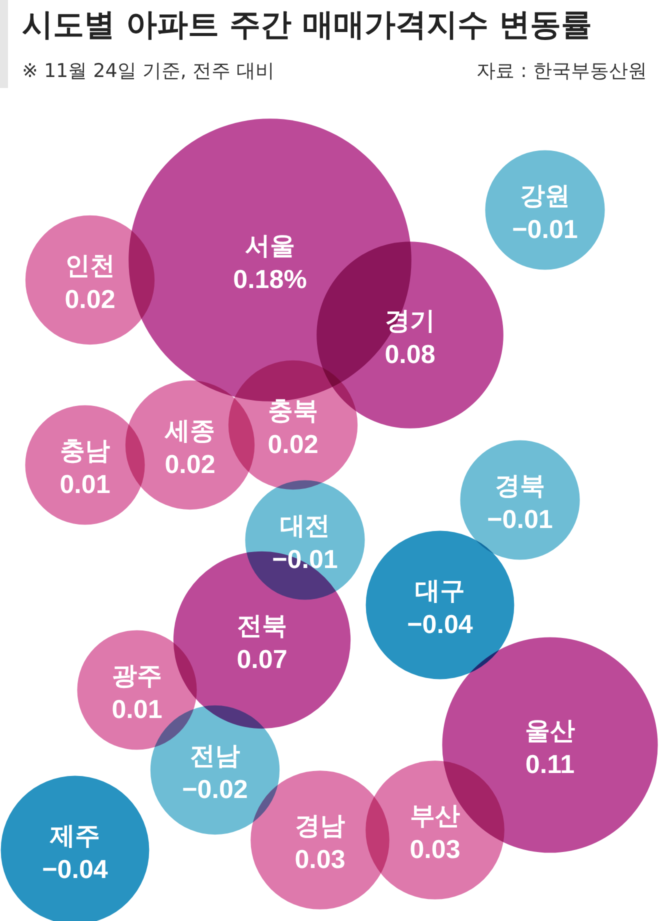  What do you see at coordinates (320, 825) in the screenshot?
I see `category-label: 경남` at bounding box center [320, 825].